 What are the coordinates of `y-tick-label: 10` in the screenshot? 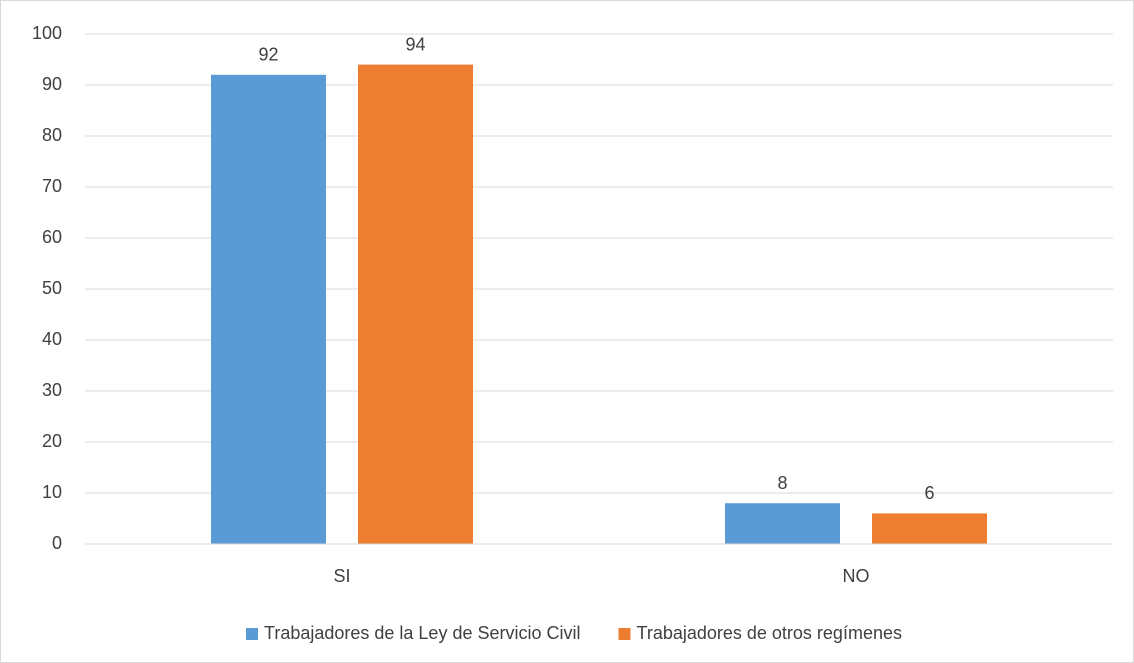 It's located at (52, 492).